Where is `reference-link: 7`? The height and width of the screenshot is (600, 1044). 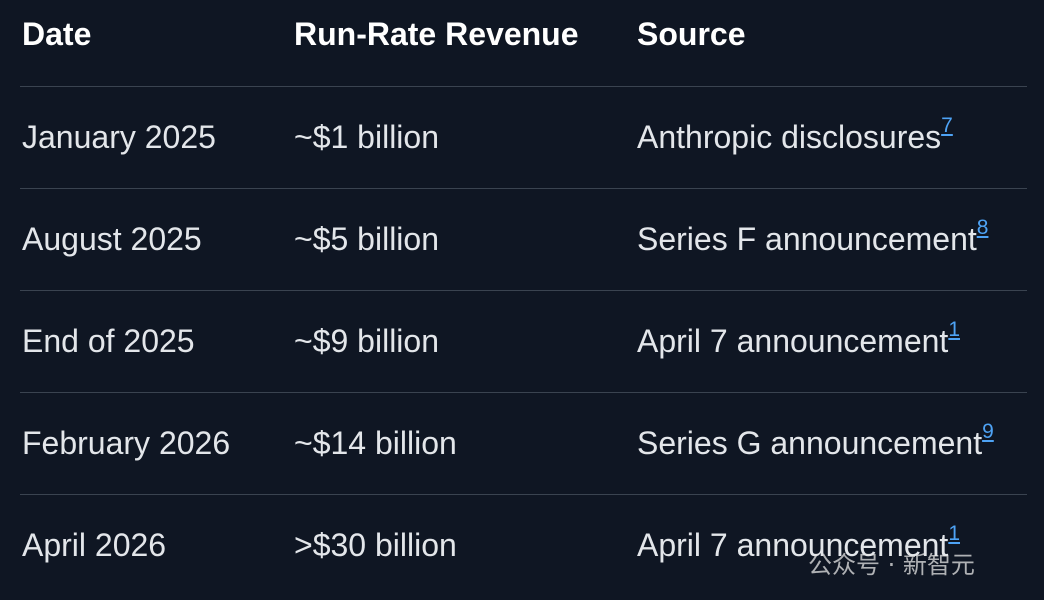 reference-link: 7 is located at coordinates (947, 125).